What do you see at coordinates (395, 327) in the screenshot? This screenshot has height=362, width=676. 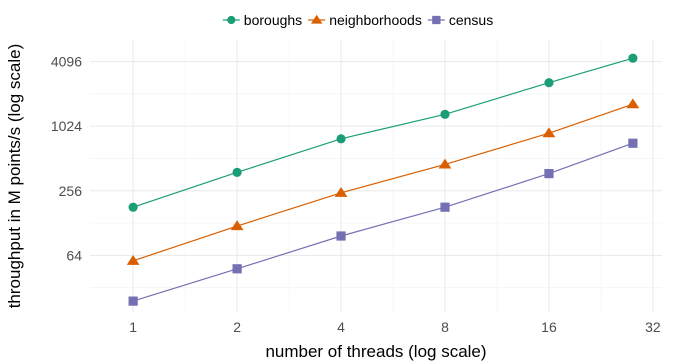 I see `x-axis-ticks: 1 2 4 8 16 32` at bounding box center [395, 327].